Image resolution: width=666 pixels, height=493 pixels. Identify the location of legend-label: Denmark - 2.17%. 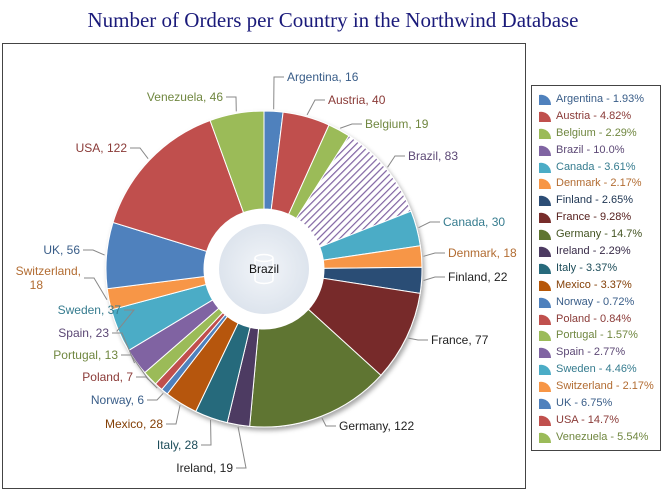
(599, 183).